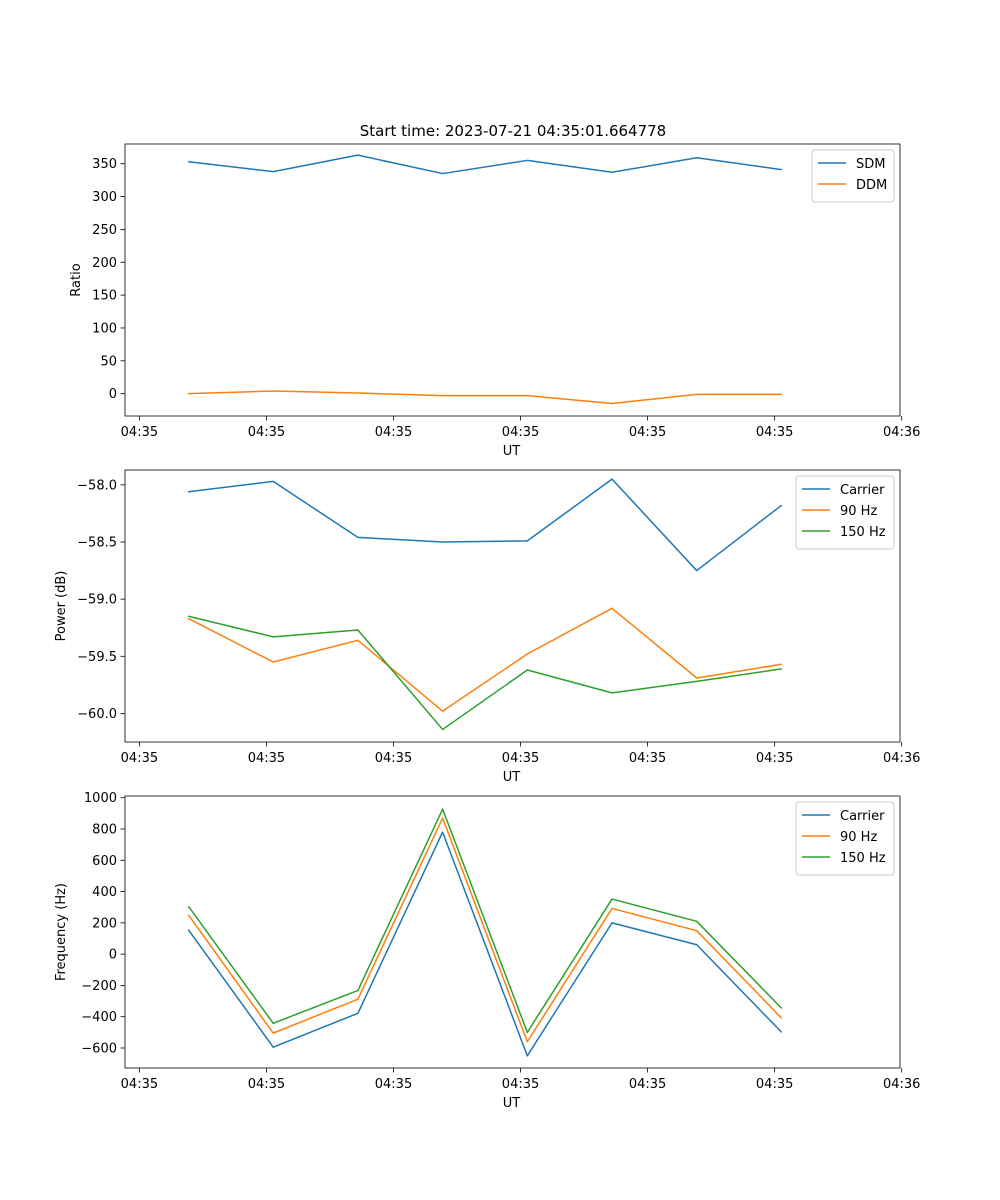  I want to click on y-tick-label: 0, so click(113, 955).